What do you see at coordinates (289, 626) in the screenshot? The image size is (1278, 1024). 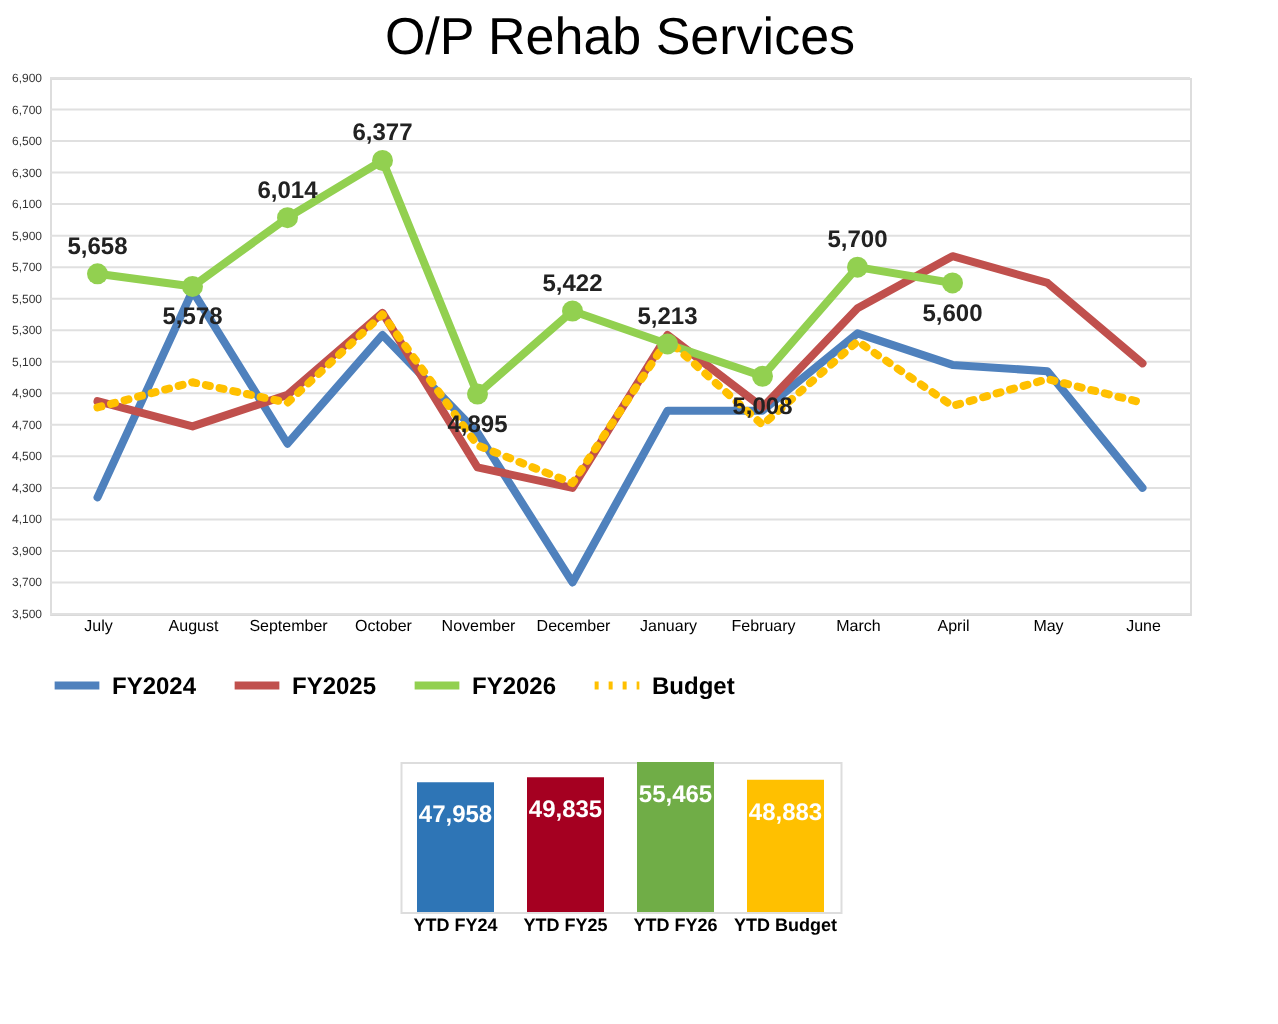 I see `x-tick-label: September` at bounding box center [289, 626].